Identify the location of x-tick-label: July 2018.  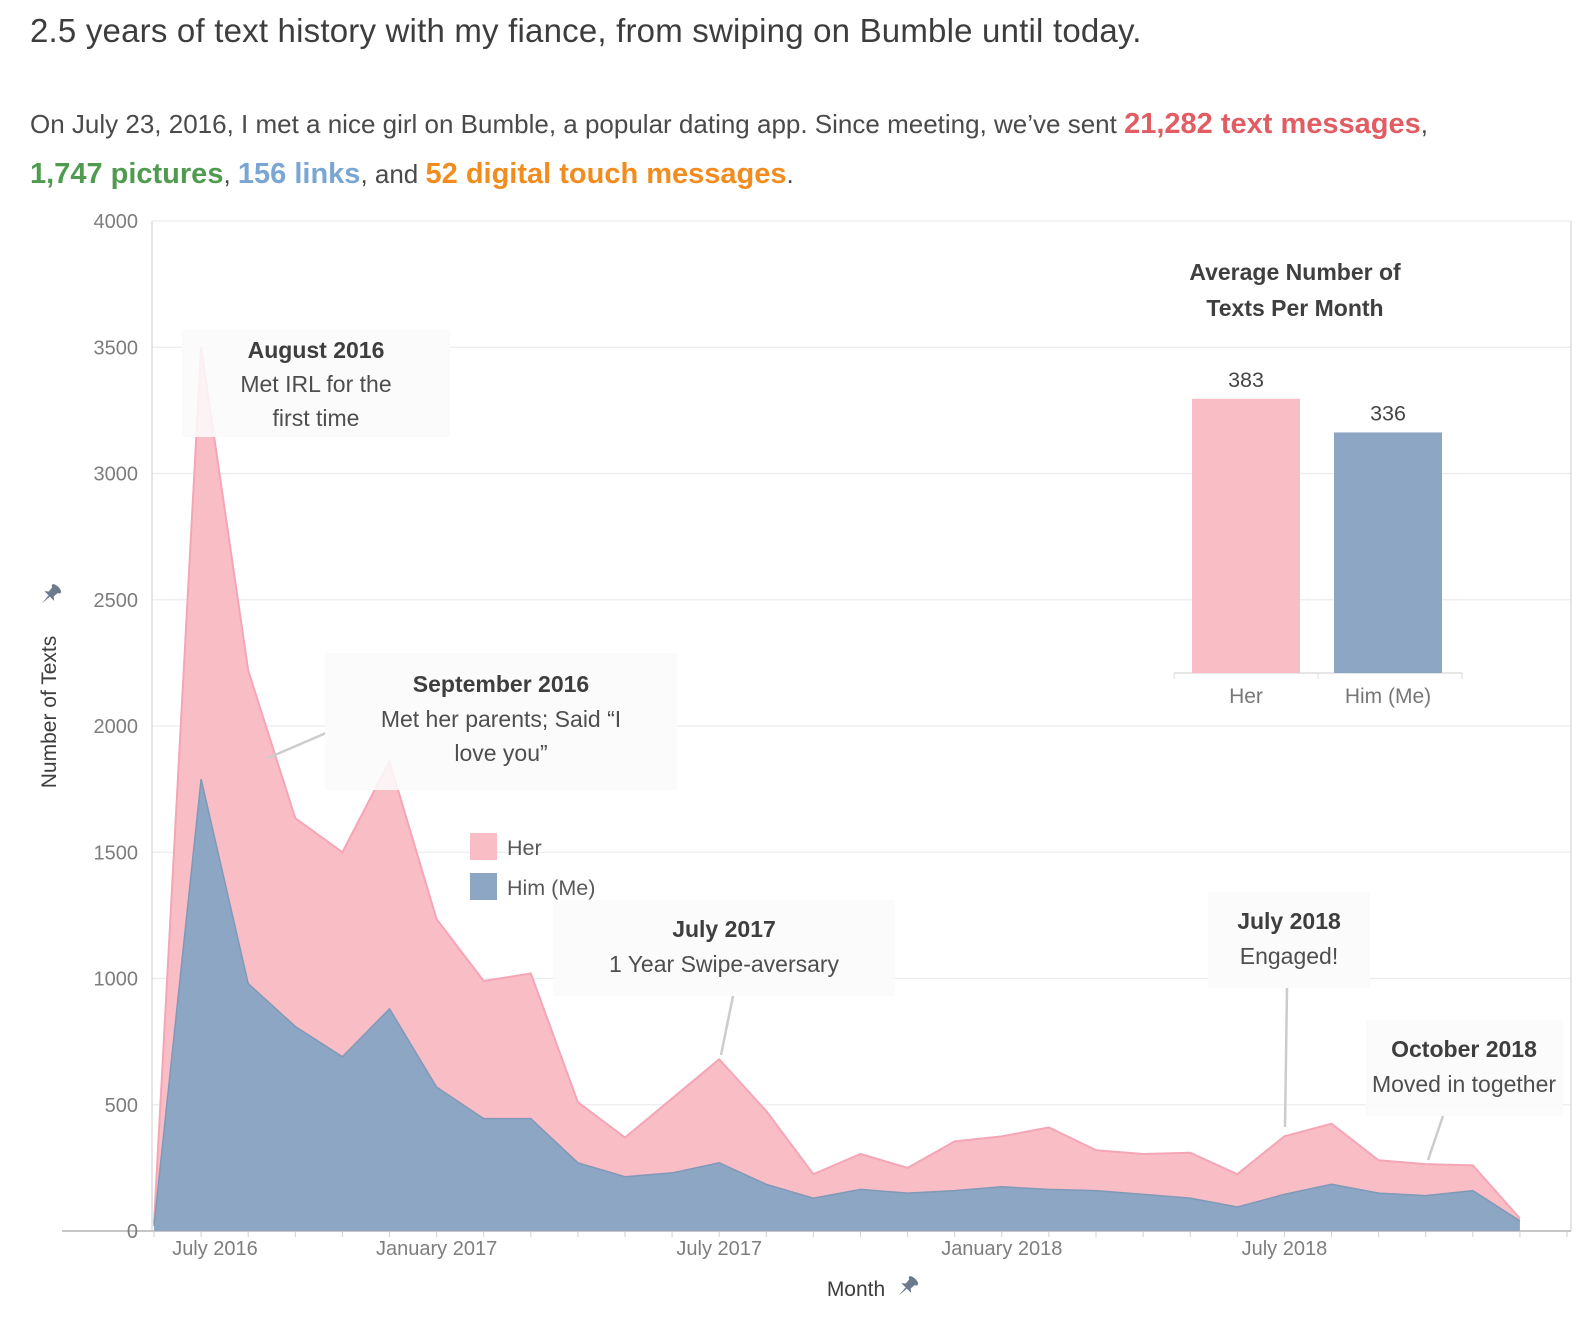
(1285, 1249).